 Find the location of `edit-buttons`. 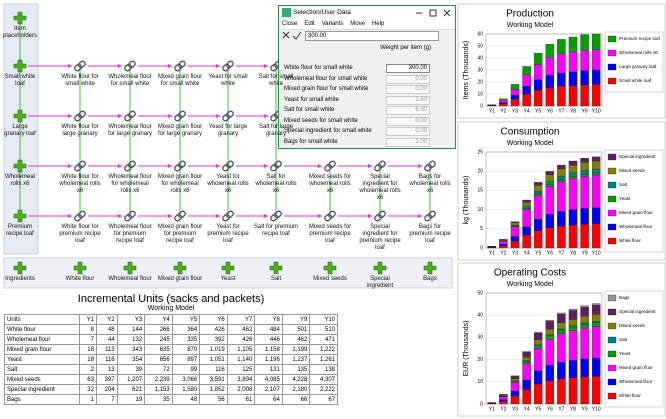

edit-buttons is located at coordinates (292, 35).